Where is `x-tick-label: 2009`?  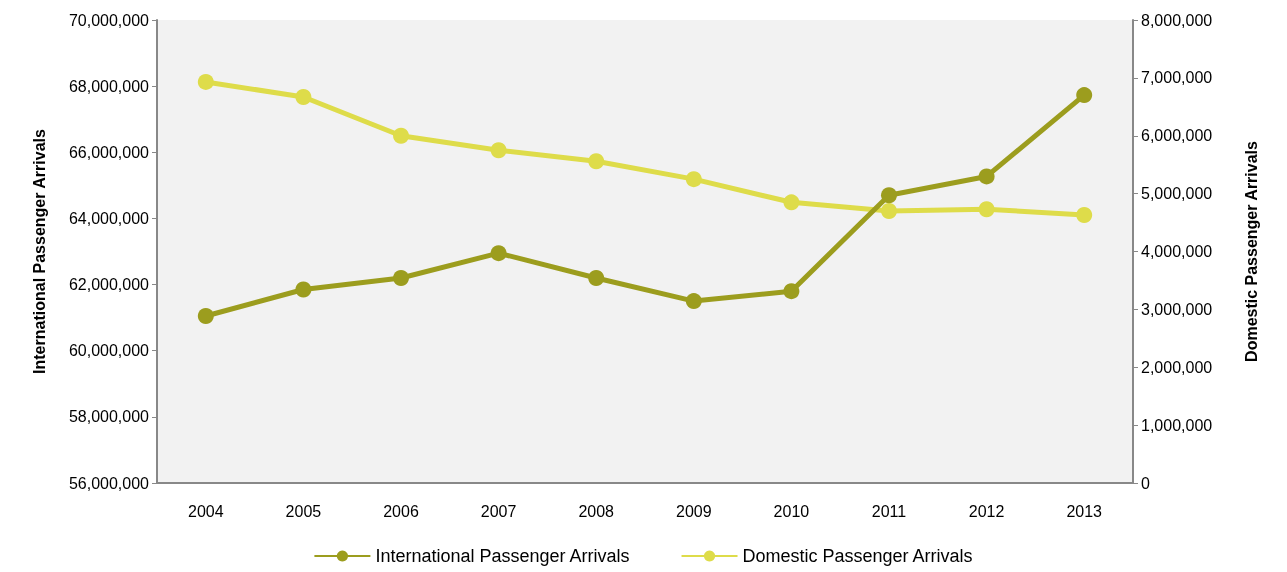
x-tick-label: 2009 is located at coordinates (694, 511).